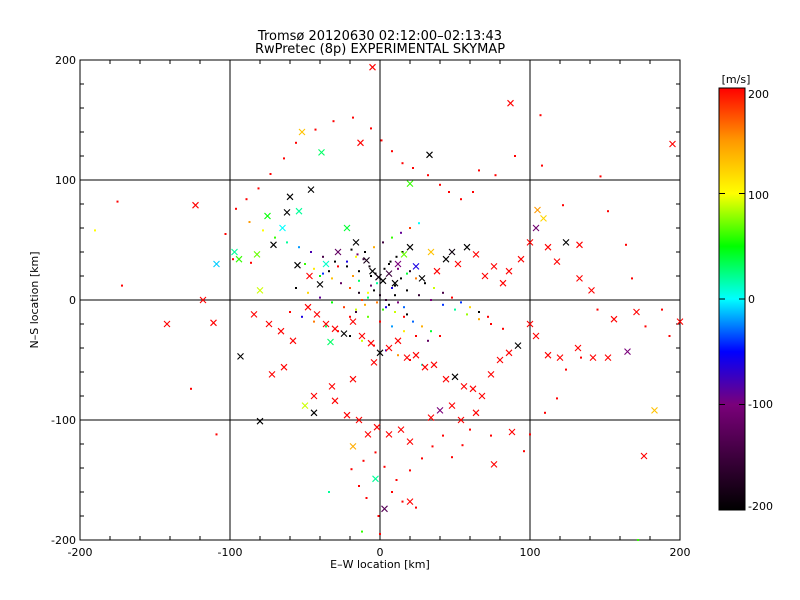 Image resolution: width=800 pixels, height=600 pixels. Describe the element at coordinates (80, 552) in the screenshot. I see `x-tick-label: -200` at that location.